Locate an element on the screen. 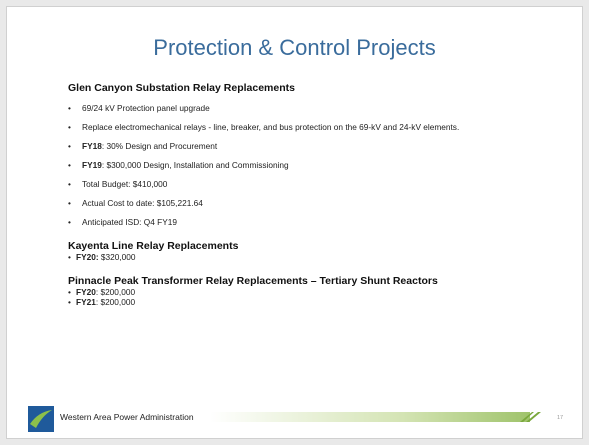 The height and width of the screenshot is (445, 589). bullet-text: 69/24 kV Protection panel upgrade is located at coordinates (146, 108).